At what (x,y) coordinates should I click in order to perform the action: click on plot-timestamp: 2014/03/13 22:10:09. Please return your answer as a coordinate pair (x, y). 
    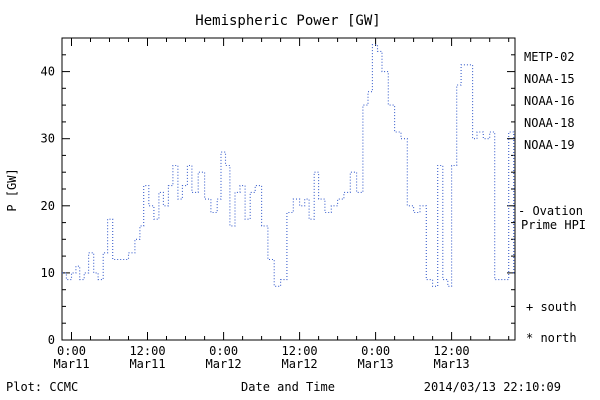
    Looking at the image, I should click on (492, 387).